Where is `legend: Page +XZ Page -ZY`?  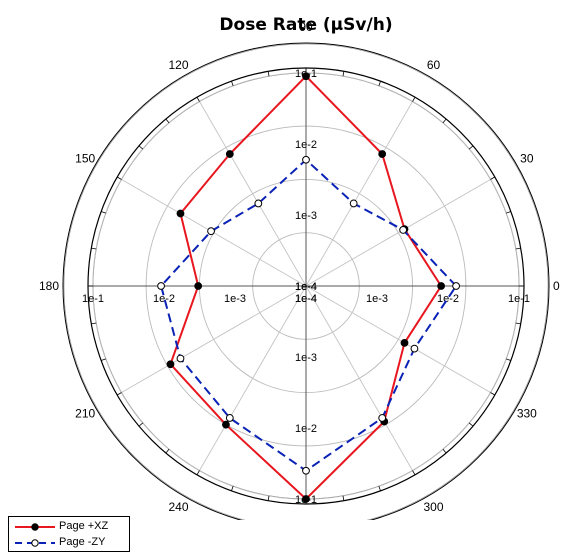 legend: Page +XZ Page -ZY is located at coordinates (69, 534).